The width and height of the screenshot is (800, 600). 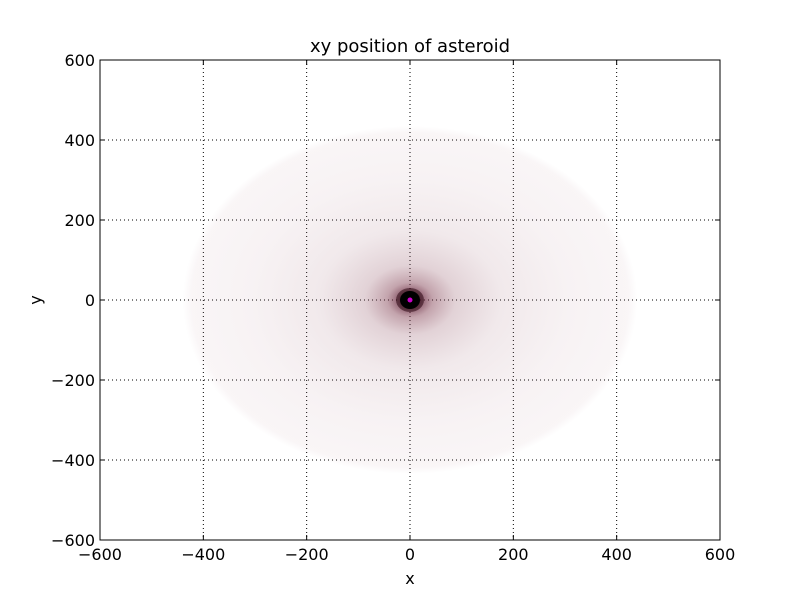 What do you see at coordinates (100, 554) in the screenshot?
I see `x-tick-label: −600` at bounding box center [100, 554].